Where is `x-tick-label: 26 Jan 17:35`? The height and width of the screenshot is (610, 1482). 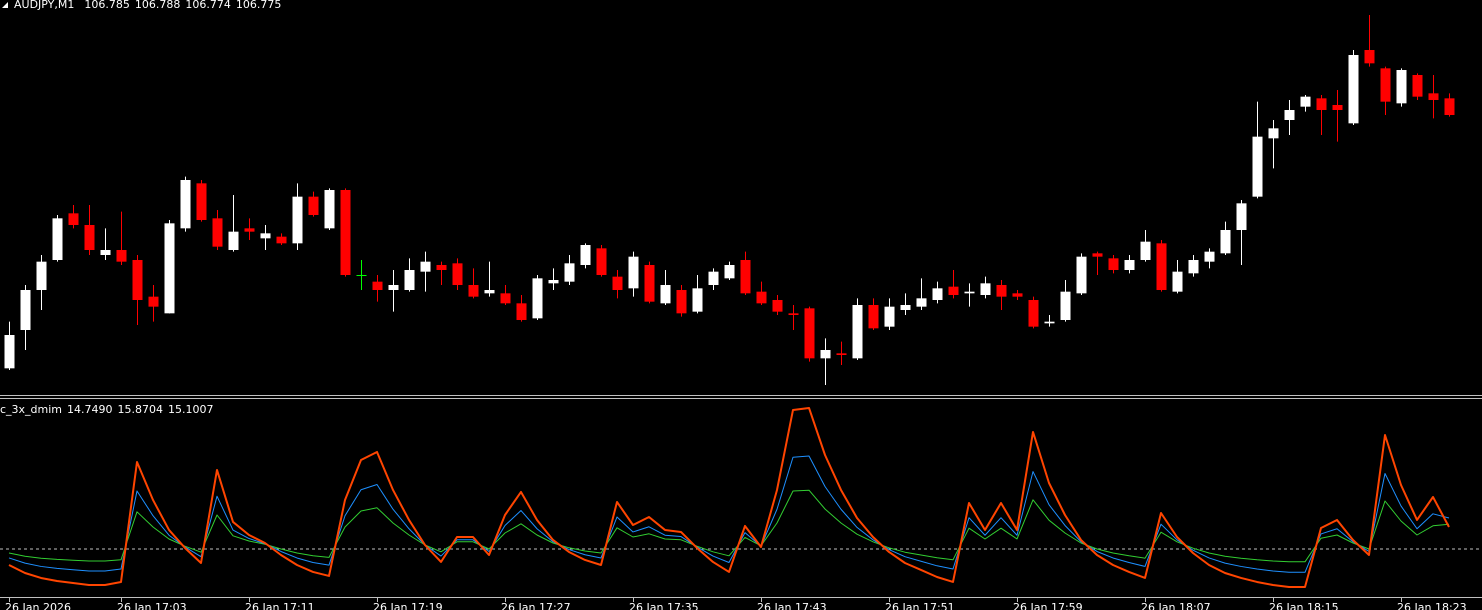
x-tick-label: 26 Jan 17:35 is located at coordinates (664, 605).